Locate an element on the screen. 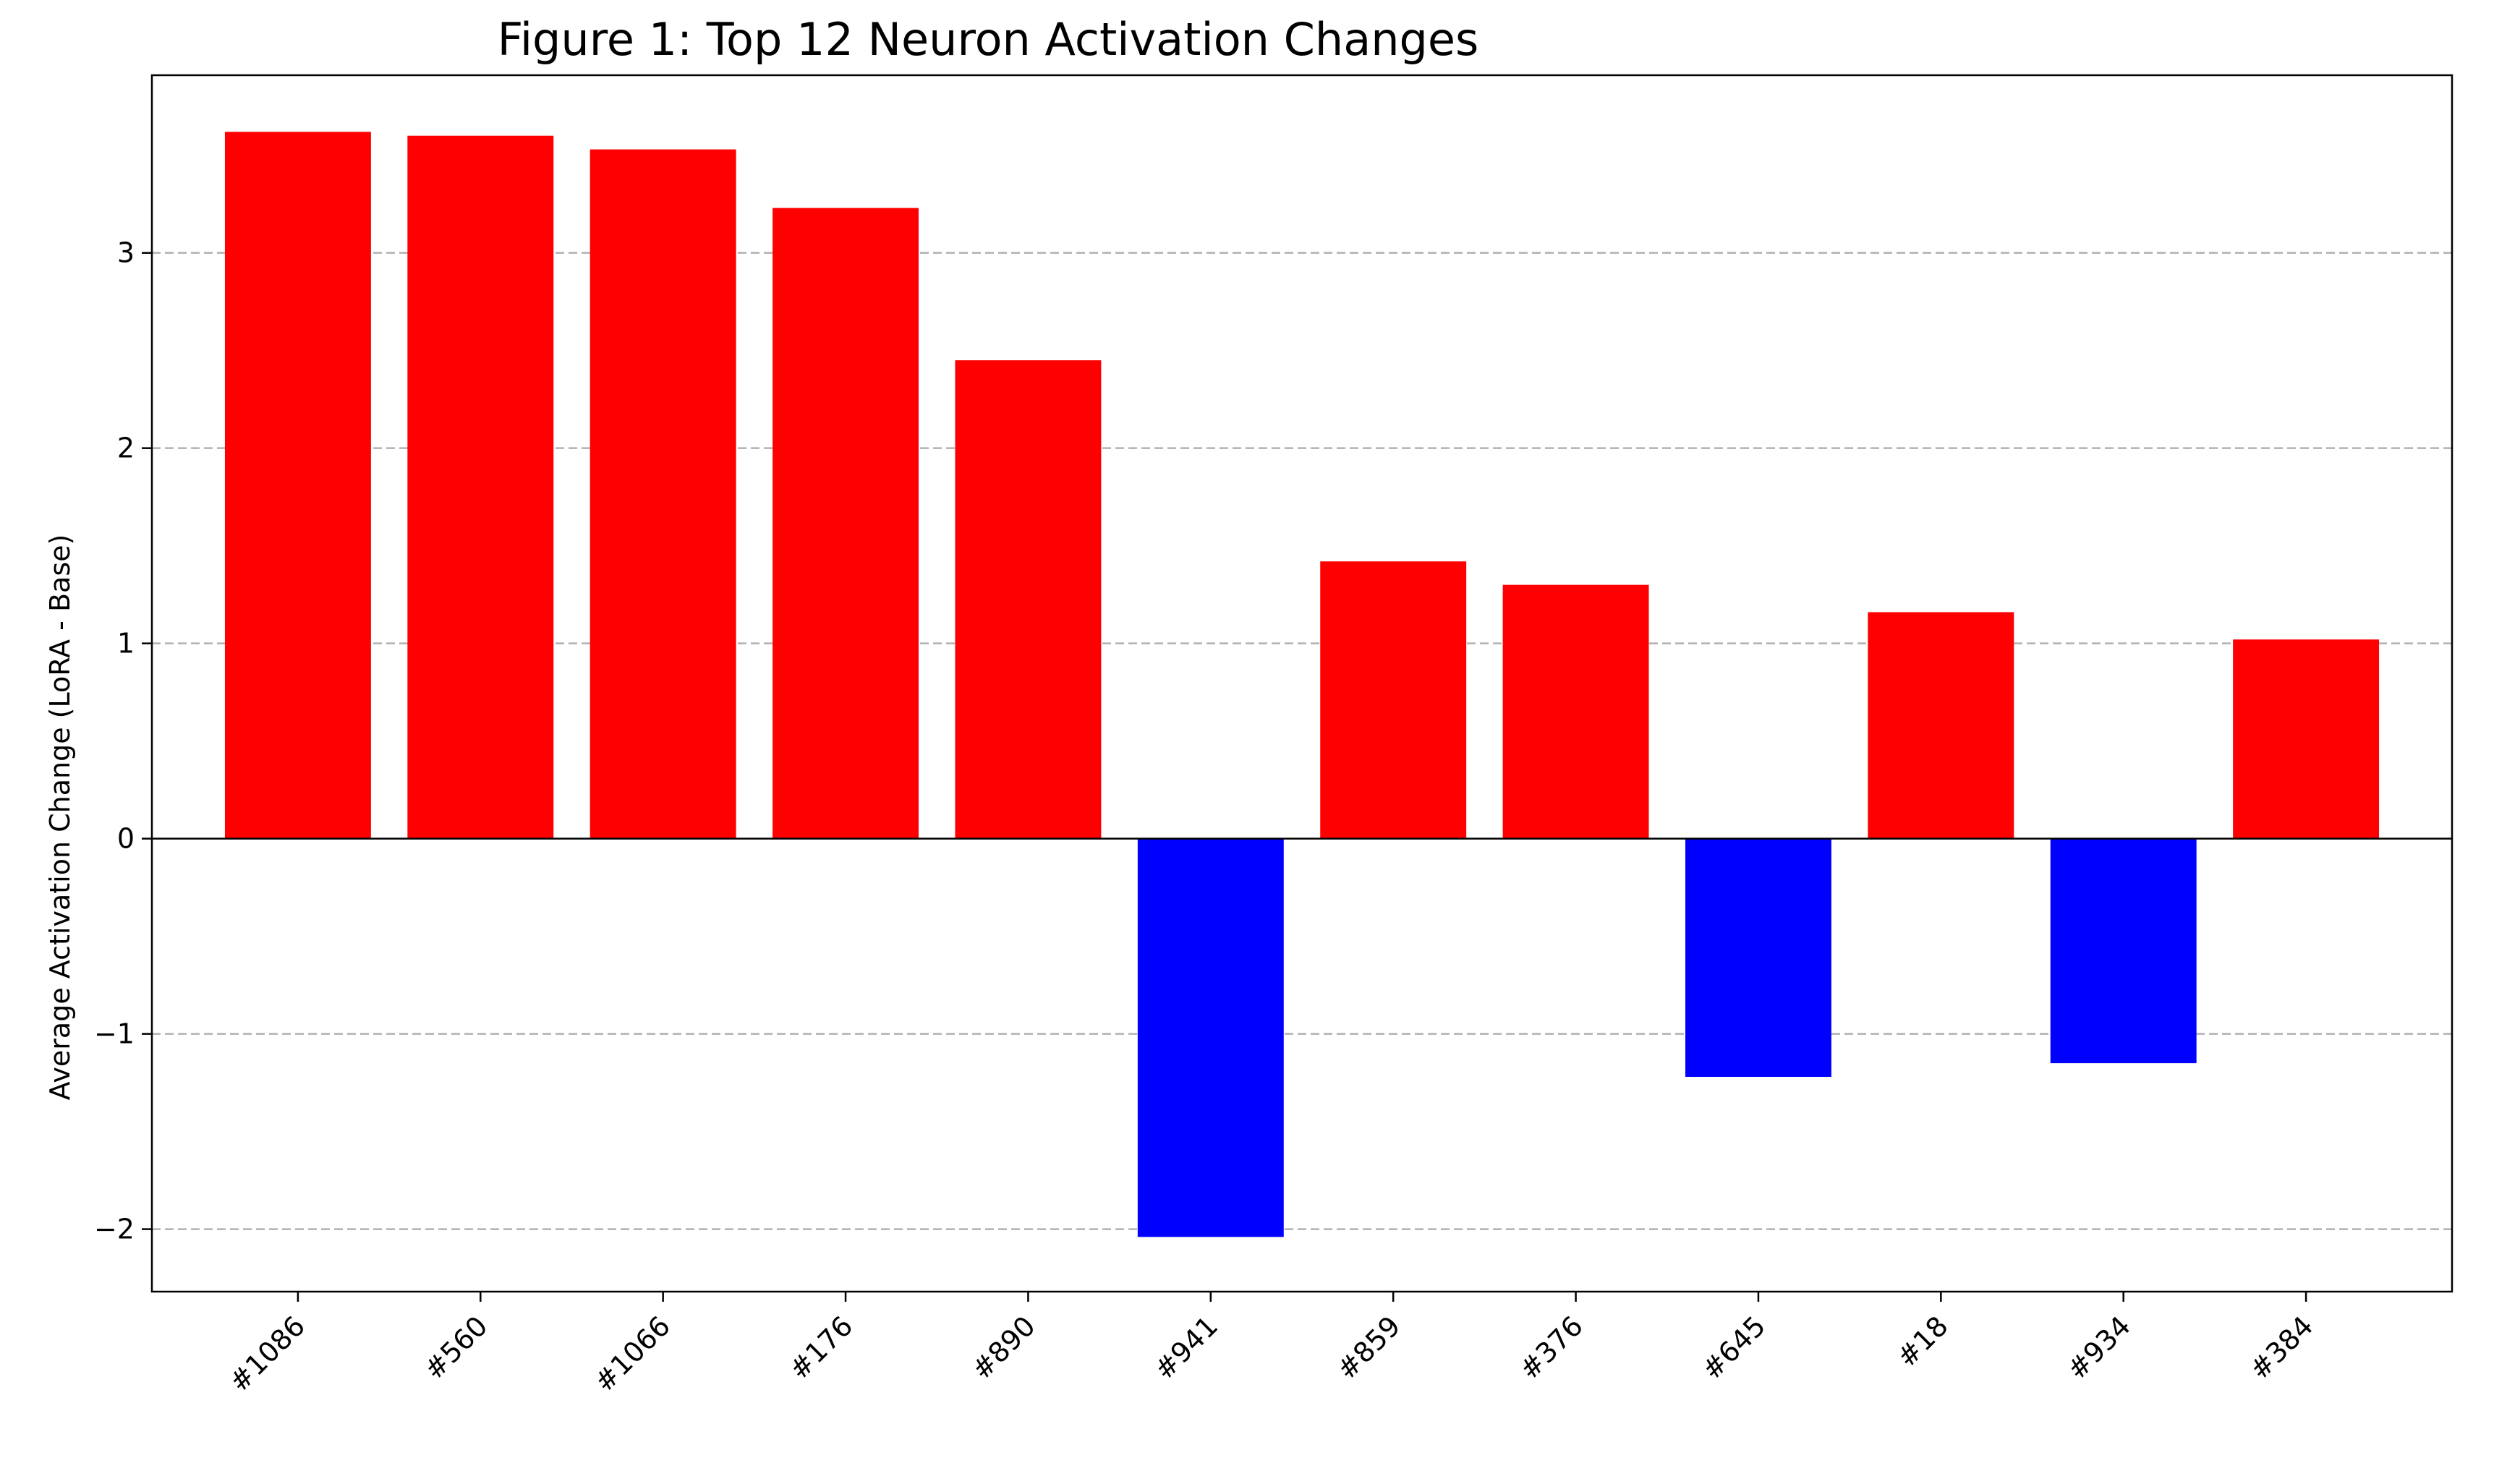  y-tick-label: 3 is located at coordinates (126, 253).